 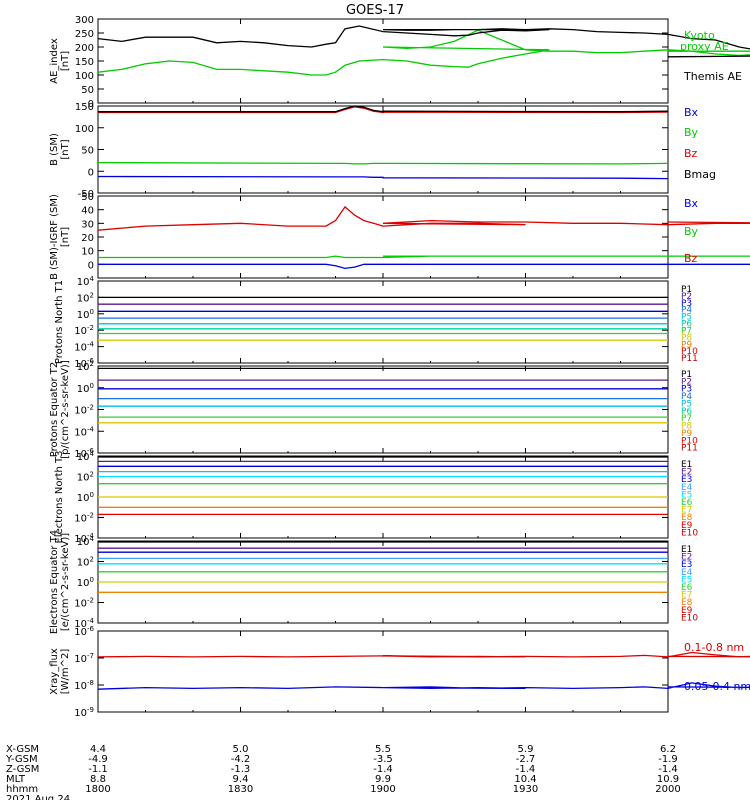 What do you see at coordinates (686, 596) in the screenshot?
I see `legend-entry: E7` at bounding box center [686, 596].